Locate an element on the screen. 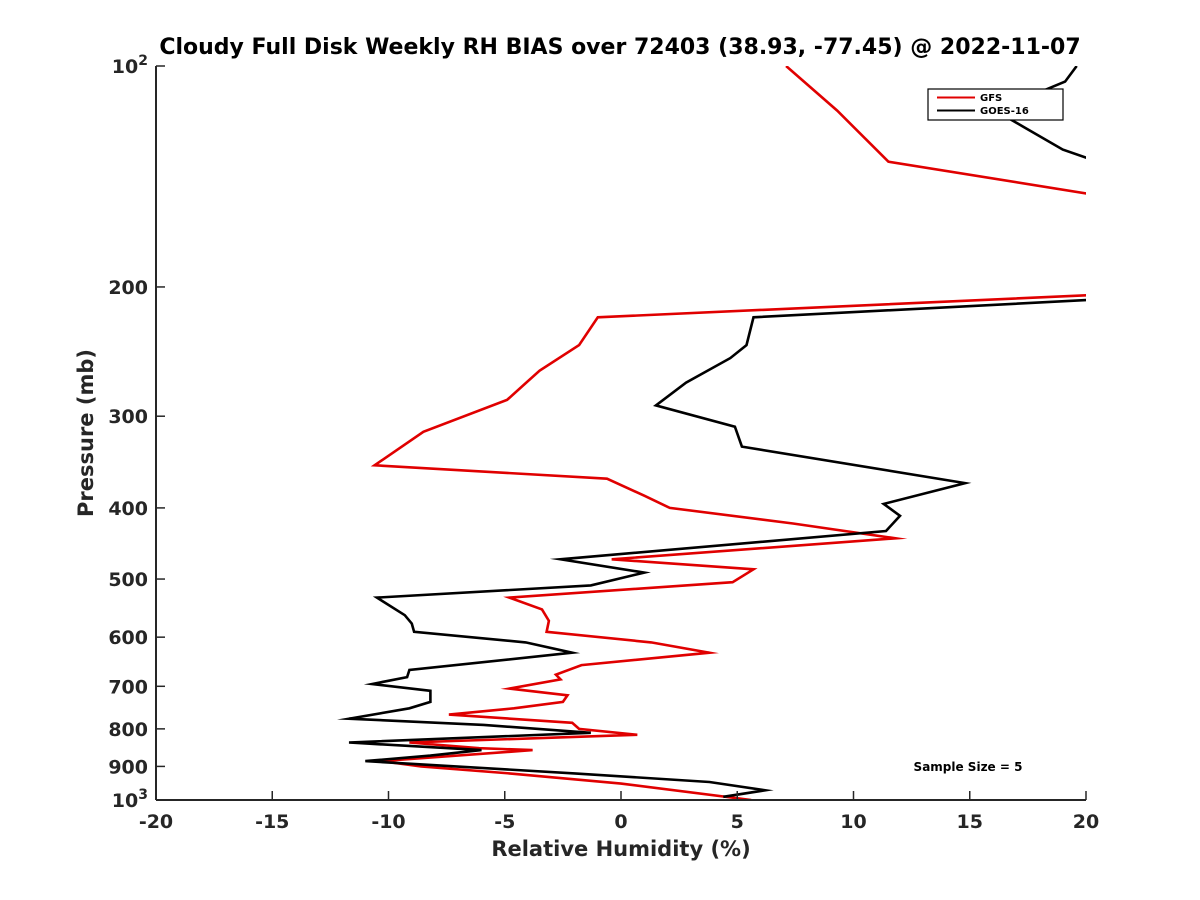 Image resolution: width=1200 pixels, height=900 pixels. x-tick-label: -15 is located at coordinates (272, 822).